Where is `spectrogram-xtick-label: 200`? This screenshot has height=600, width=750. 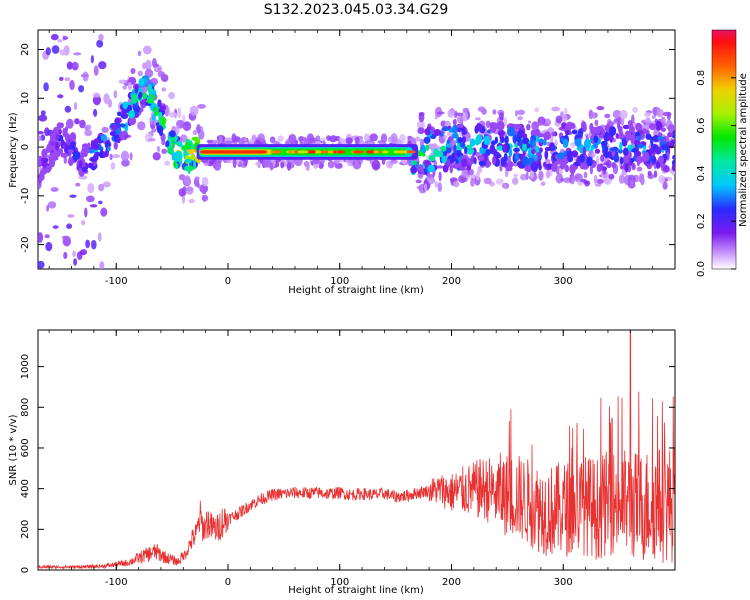 spectrogram-xtick-label: 200 is located at coordinates (451, 281).